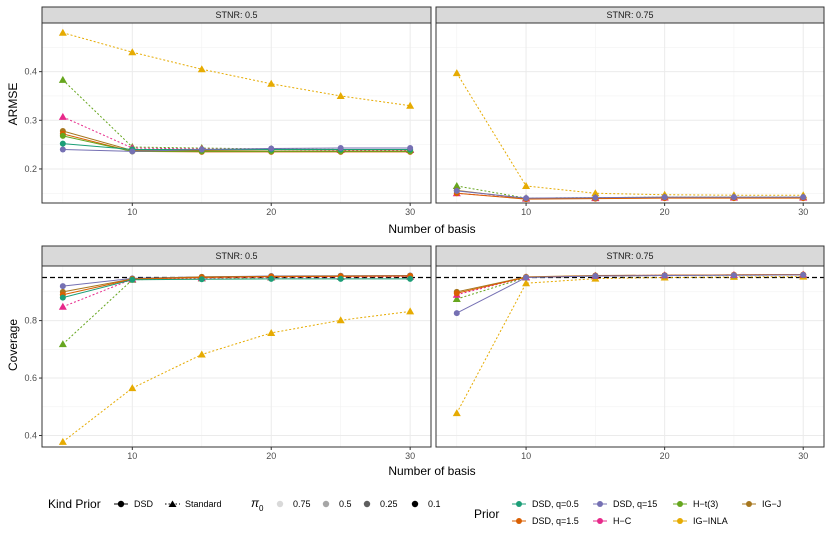  What do you see at coordinates (144, 504) in the screenshot?
I see `legend-dsd-label: DSD` at bounding box center [144, 504].